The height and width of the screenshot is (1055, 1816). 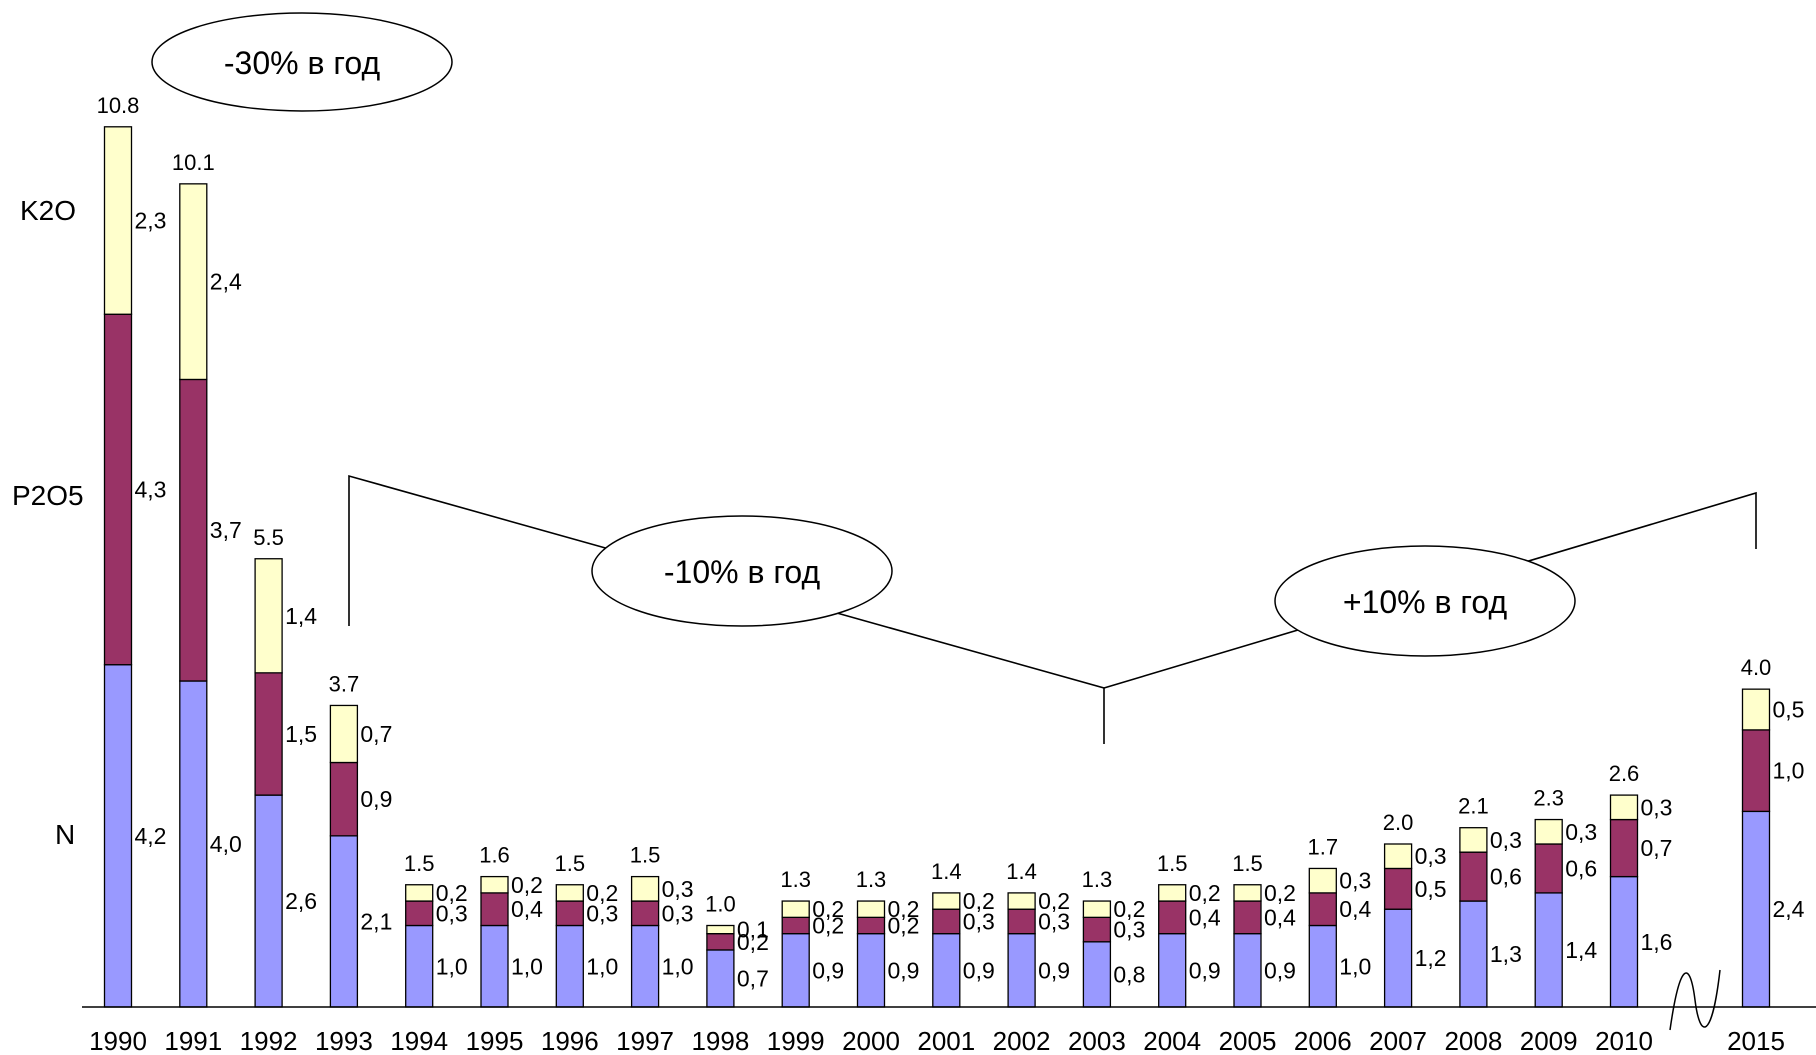 I want to click on value-label-n-2008: 1,3, so click(x=1506, y=954).